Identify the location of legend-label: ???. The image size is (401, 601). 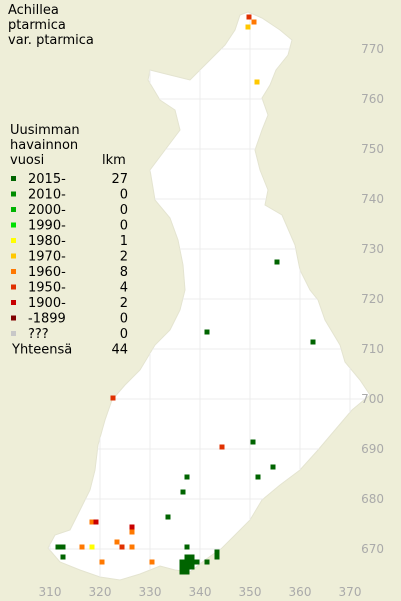
(38, 334).